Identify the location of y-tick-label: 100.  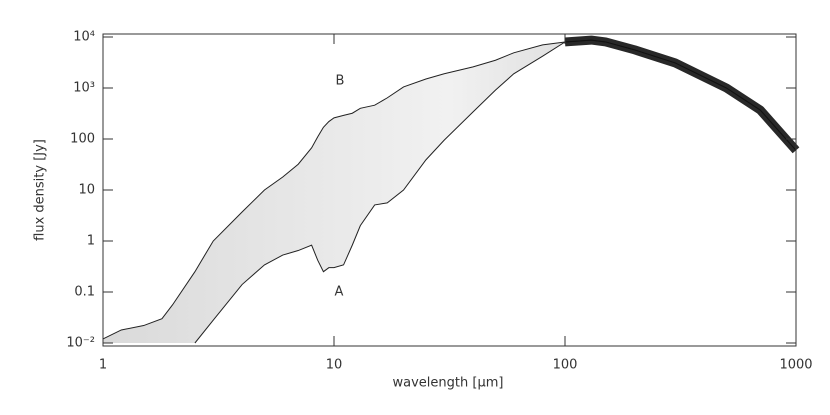
(82, 139).